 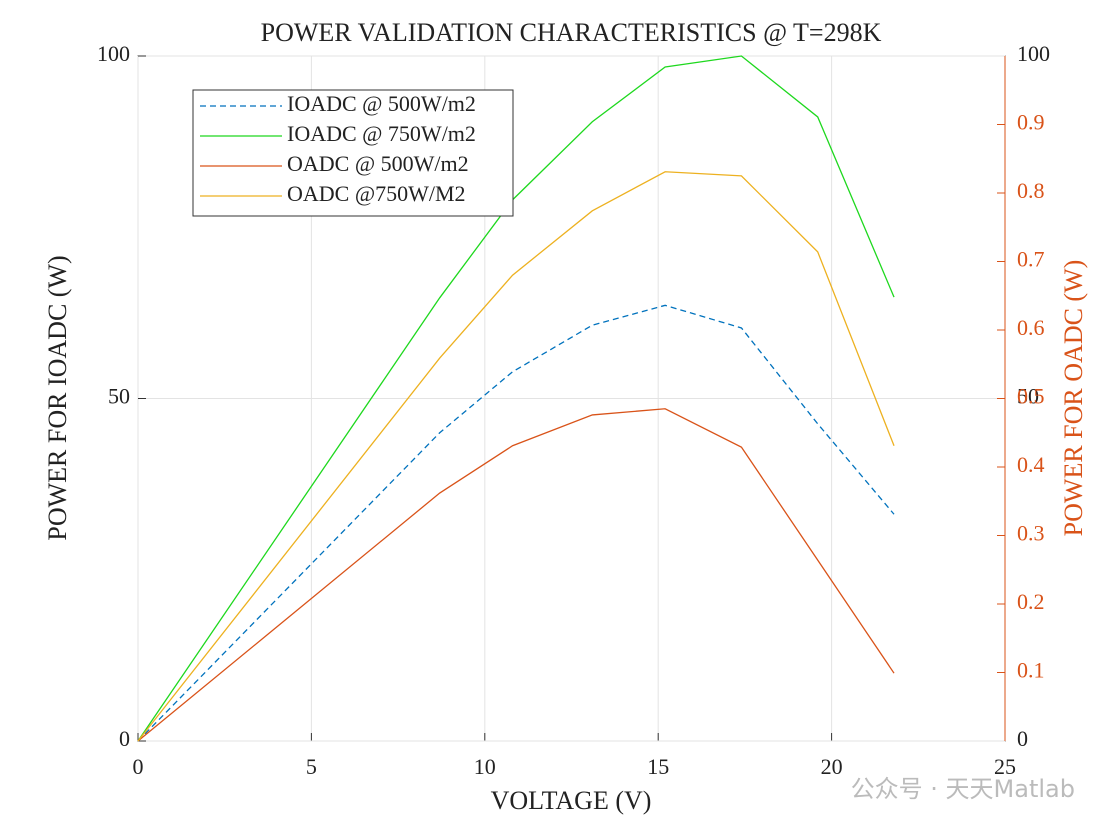 What do you see at coordinates (378, 163) in the screenshot?
I see `legend-label: OADC @ 500W/m2` at bounding box center [378, 163].